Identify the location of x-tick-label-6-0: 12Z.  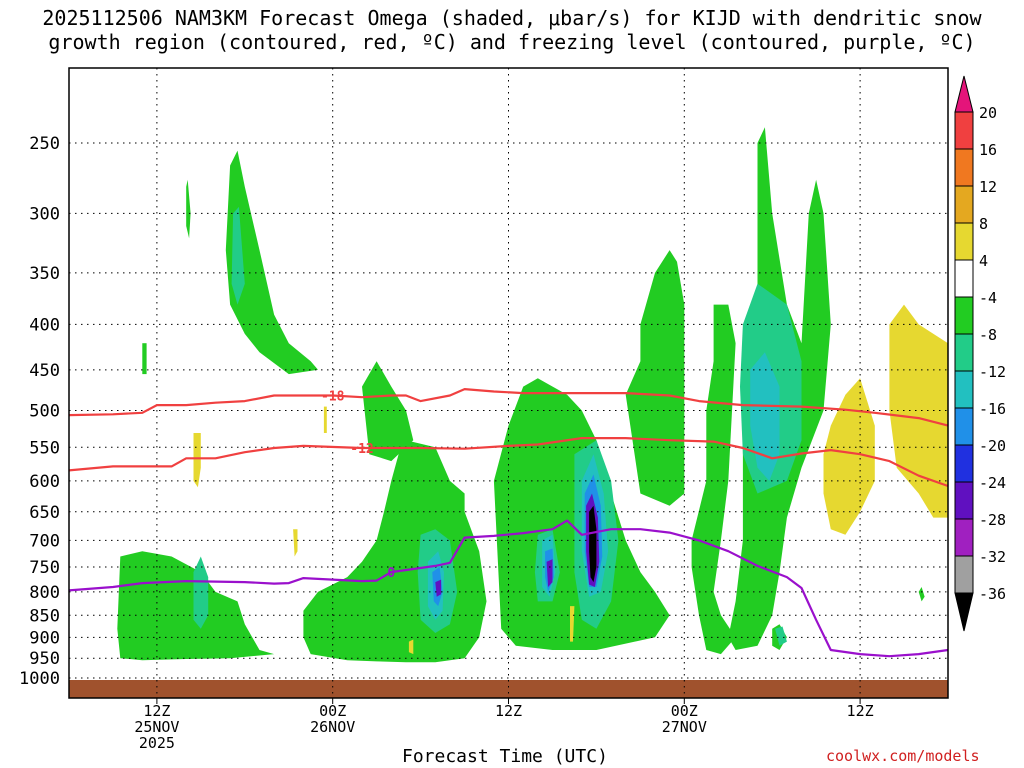
(156, 711).